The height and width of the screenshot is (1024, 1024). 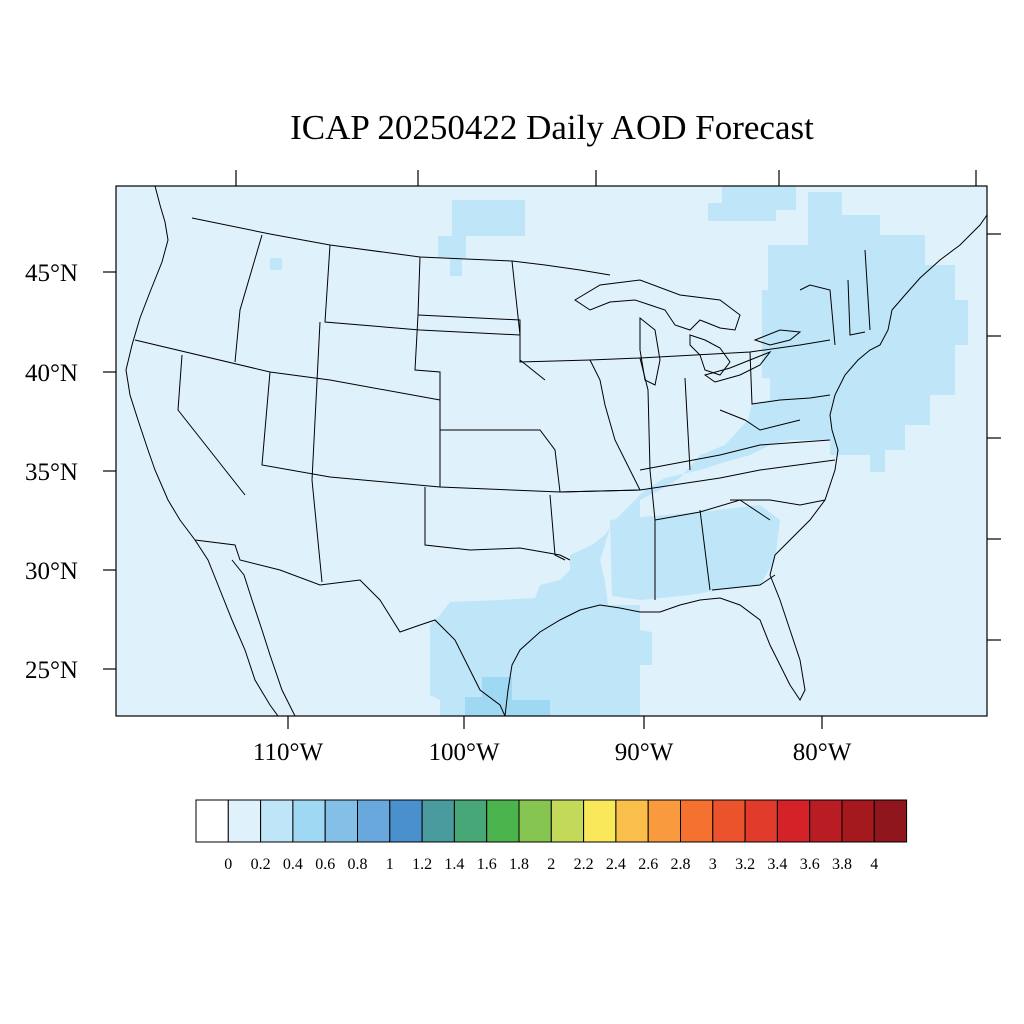 What do you see at coordinates (822, 752) in the screenshot?
I see `lon-label: 80°W` at bounding box center [822, 752].